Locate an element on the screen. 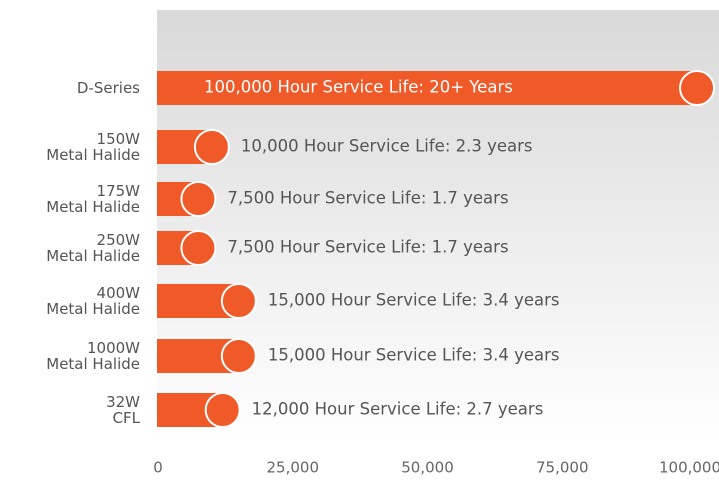 The width and height of the screenshot is (719, 481). category-label-line: 175W is located at coordinates (119, 191).